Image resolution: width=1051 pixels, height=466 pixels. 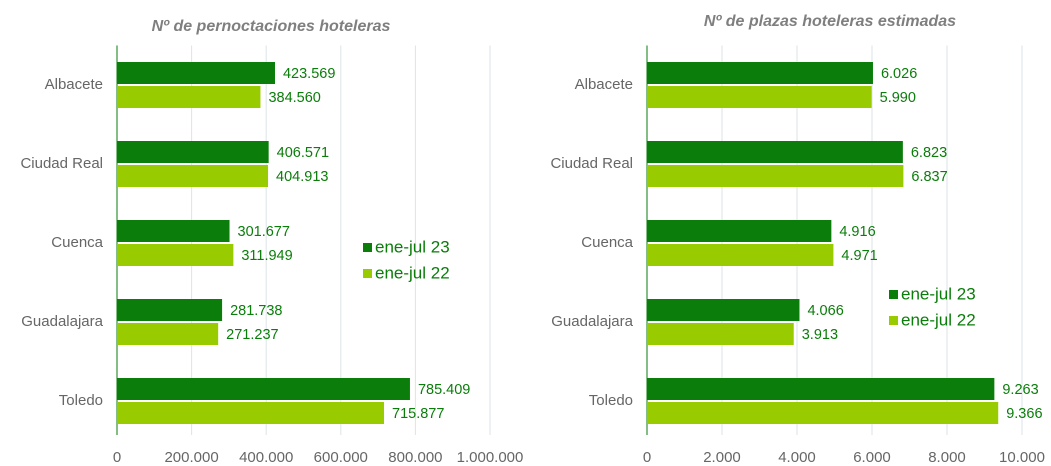 What do you see at coordinates (302, 177) in the screenshot?
I see `value-label: 404.913` at bounding box center [302, 177].